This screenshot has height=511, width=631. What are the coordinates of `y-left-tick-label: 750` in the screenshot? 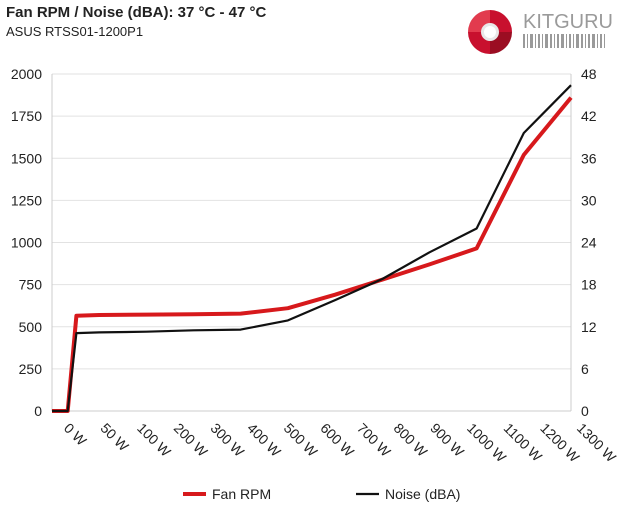 It's located at (31, 285).